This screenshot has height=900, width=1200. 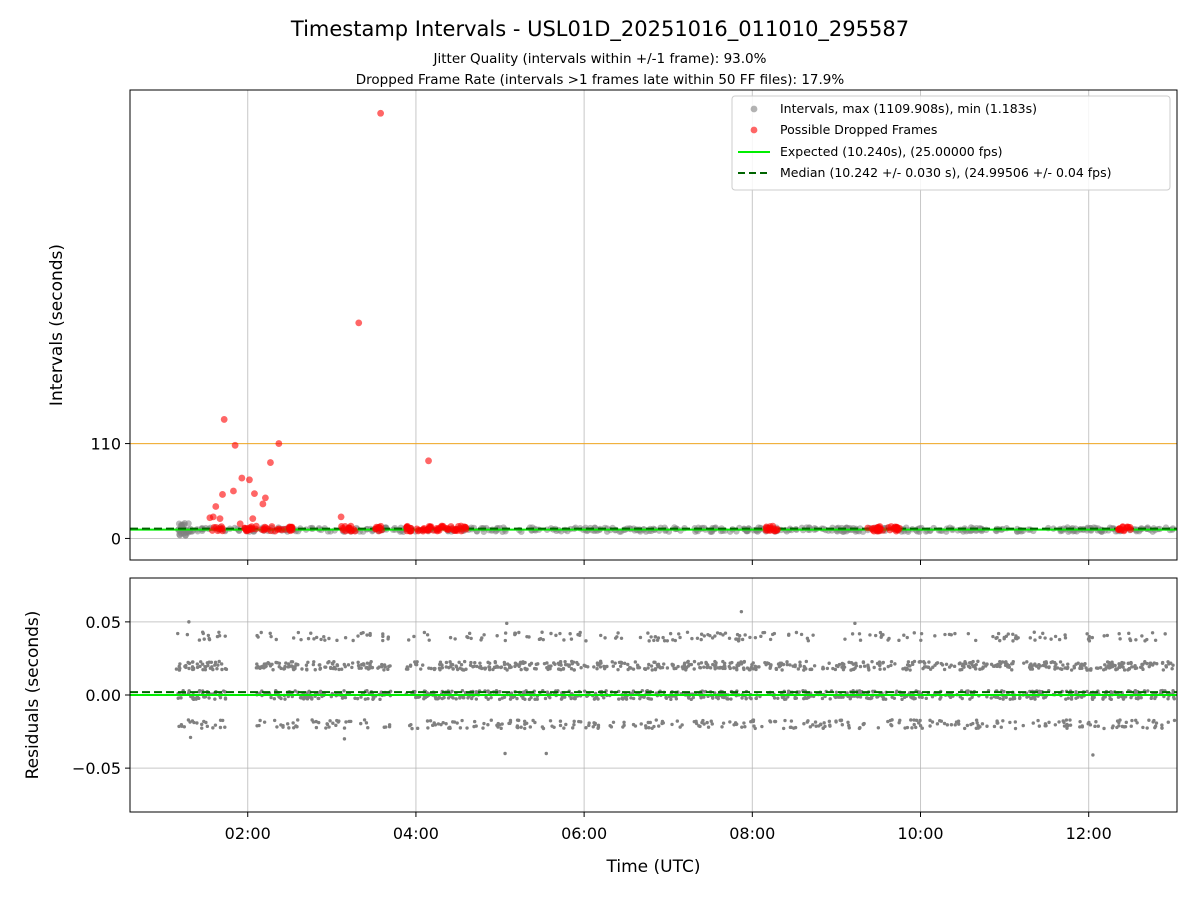 What do you see at coordinates (754, 109) in the screenshot?
I see `legend-marker-intervals` at bounding box center [754, 109].